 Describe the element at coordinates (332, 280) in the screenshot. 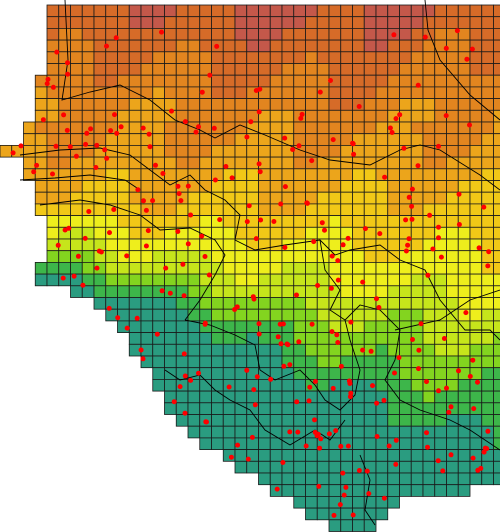

I see `border-line` at that location.